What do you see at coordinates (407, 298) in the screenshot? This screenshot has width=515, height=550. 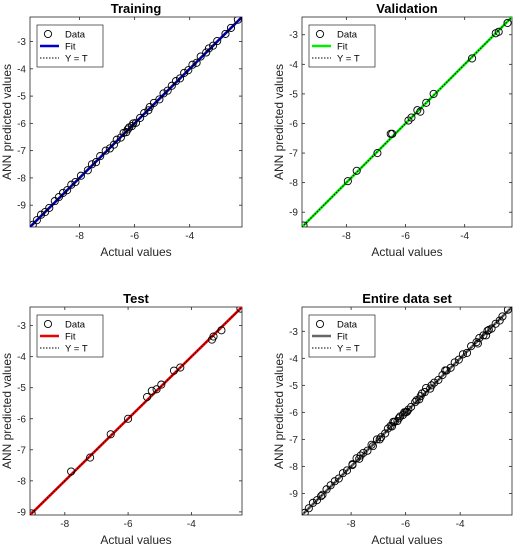 I see `chart-title: Entire data set` at bounding box center [407, 298].